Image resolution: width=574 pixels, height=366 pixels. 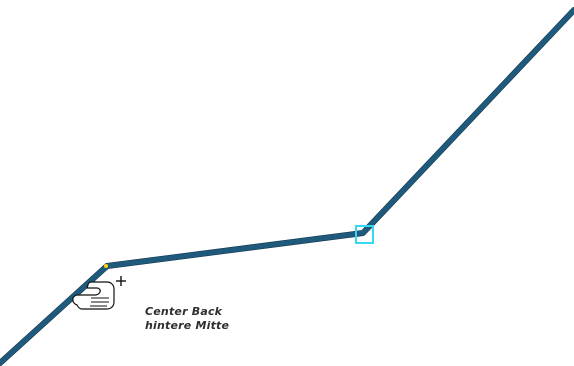 I want to click on pattern-label: Center Back hintere Mitte, so click(x=215, y=319).